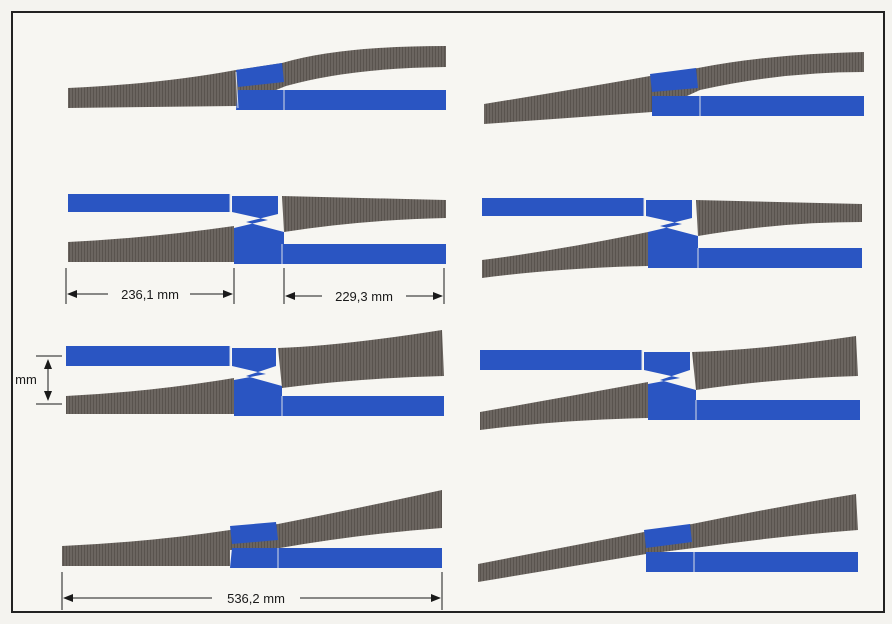 The width and height of the screenshot is (892, 624). Describe the element at coordinates (150, 294) in the screenshot. I see `dimension-left-label: 236,1 mm` at that location.